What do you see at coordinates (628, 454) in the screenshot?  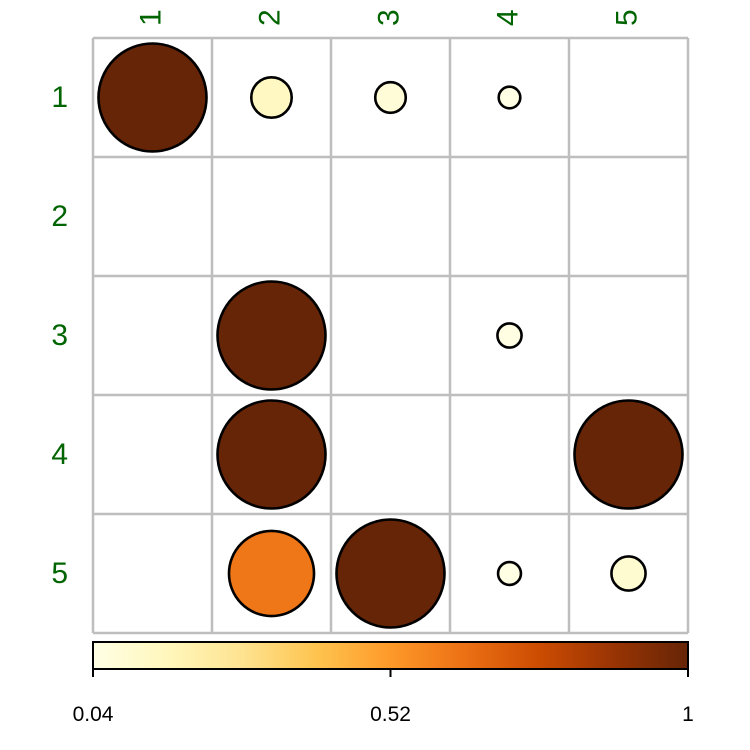 I see `bubble-r4-c5` at bounding box center [628, 454].